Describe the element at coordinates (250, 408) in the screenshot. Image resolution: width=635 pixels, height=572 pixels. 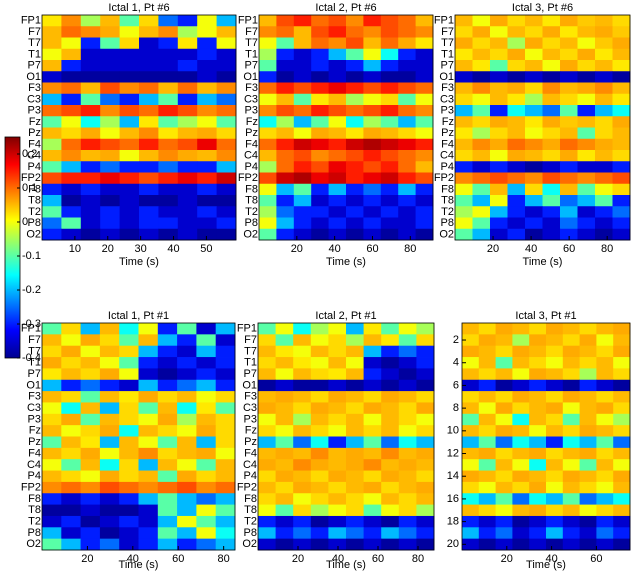
I see `y-tick-label: C3` at that location.